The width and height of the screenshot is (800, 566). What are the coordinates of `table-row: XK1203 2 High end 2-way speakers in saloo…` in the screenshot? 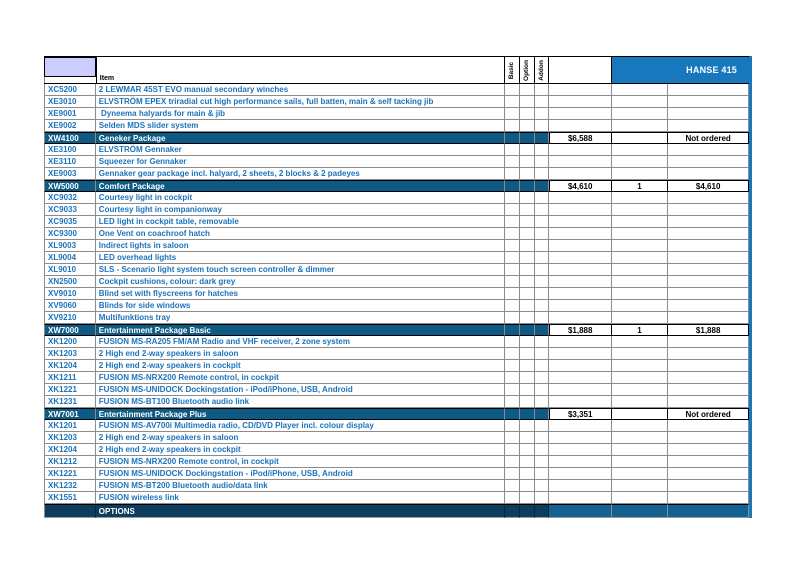 It's located at (396, 354).